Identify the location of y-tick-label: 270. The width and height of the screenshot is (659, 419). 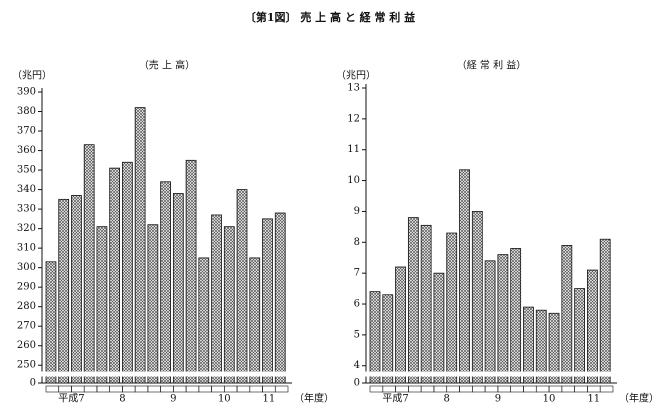
(26, 326).